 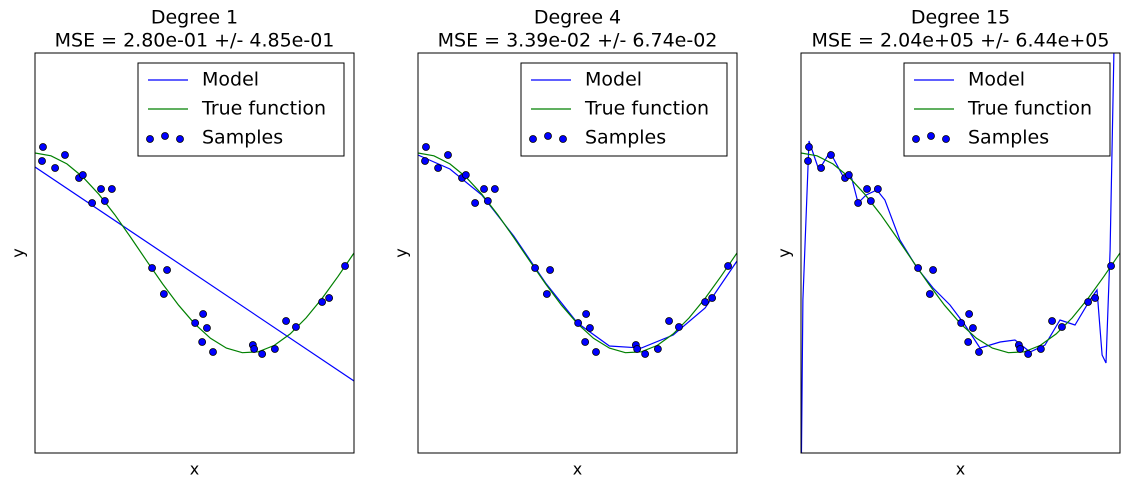 What do you see at coordinates (194, 18) in the screenshot?
I see `chart-title: Degree 1` at bounding box center [194, 18].